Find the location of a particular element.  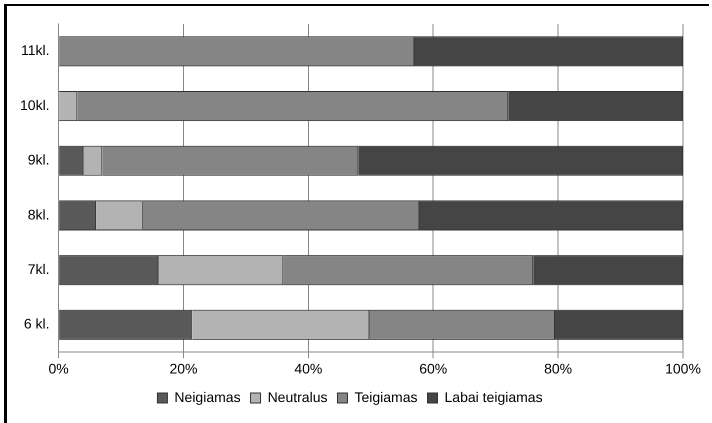

x-tick-label: 0% is located at coordinates (58, 368).